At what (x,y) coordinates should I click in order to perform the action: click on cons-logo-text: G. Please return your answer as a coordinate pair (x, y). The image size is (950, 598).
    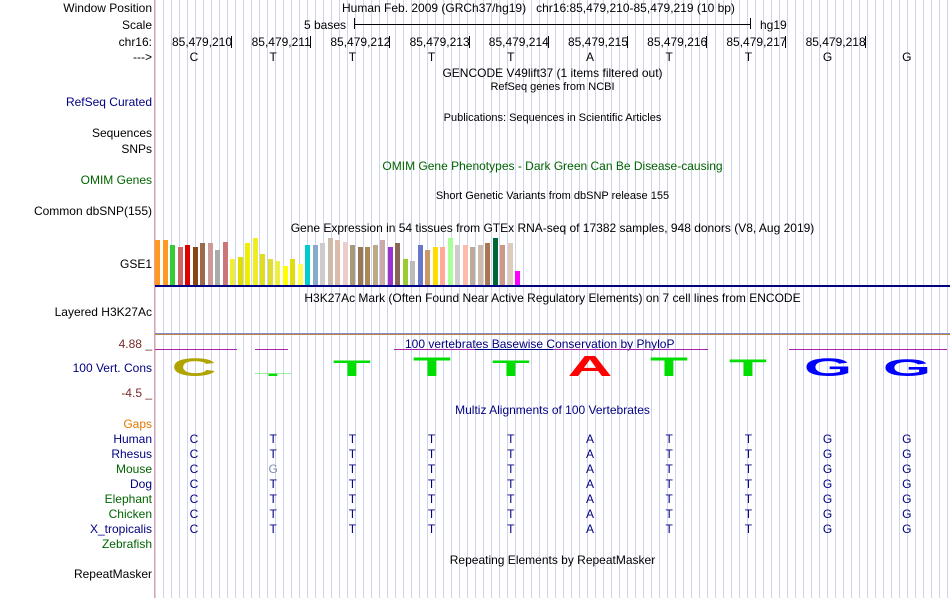
    Looking at the image, I should click on (827, 368).